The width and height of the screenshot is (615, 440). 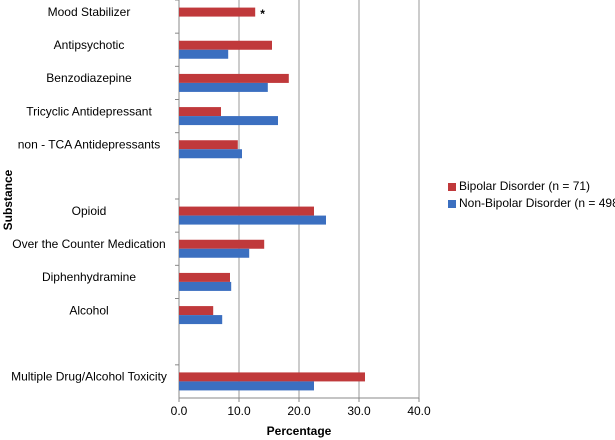 I want to click on y-tick-label: Diphenhydramine, so click(x=89, y=277).